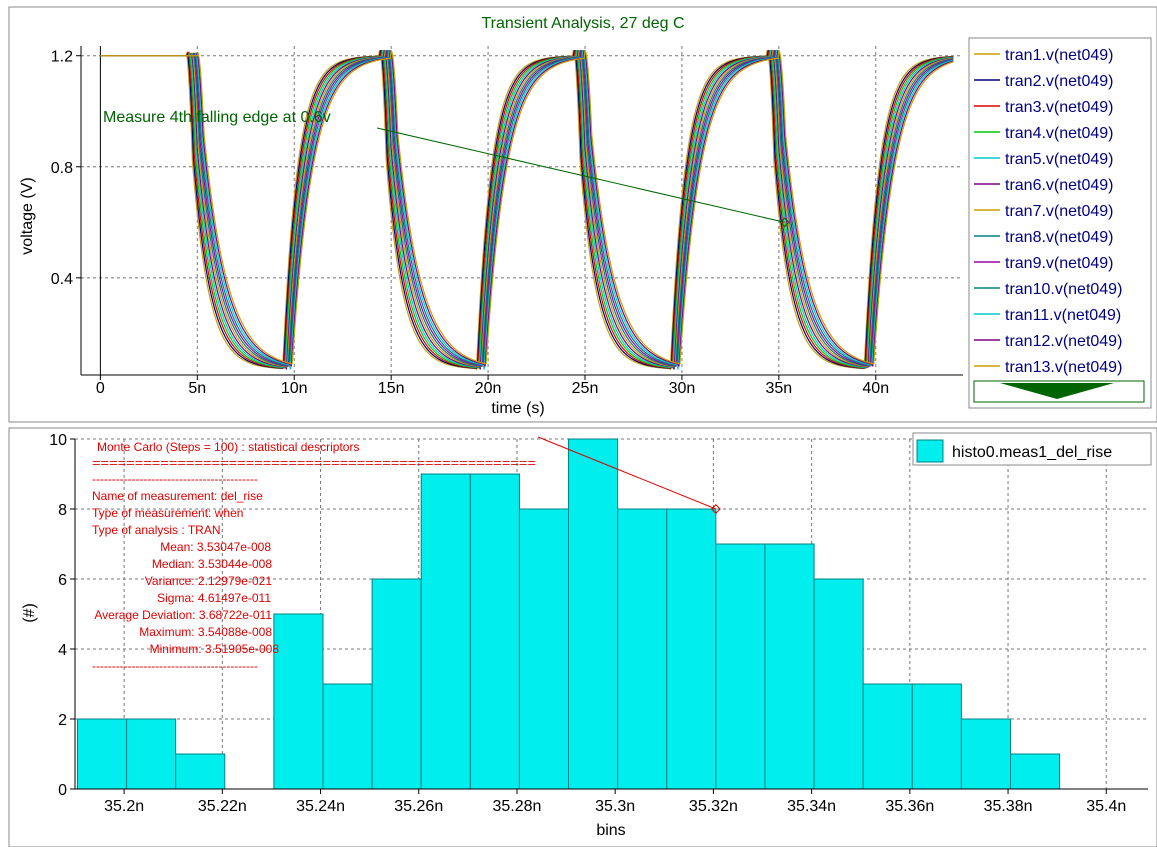 The width and height of the screenshot is (1157, 847). Describe the element at coordinates (1032, 452) in the screenshot. I see `histogram-legend-label: histo0.meas1_del_rise` at that location.